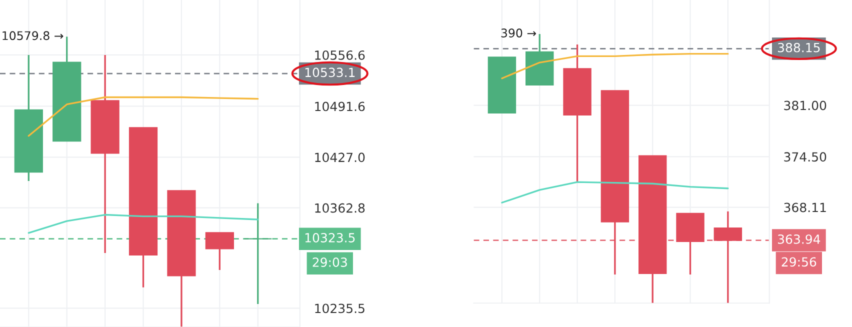 The image size is (852, 327). Describe the element at coordinates (340, 208) in the screenshot. I see `y-tick-label: 10362.8` at that location.